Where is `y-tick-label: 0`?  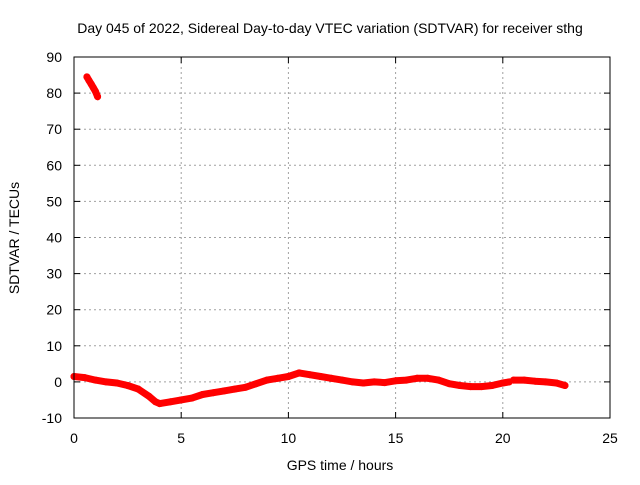
y-tick-label: 0 is located at coordinates (58, 382).